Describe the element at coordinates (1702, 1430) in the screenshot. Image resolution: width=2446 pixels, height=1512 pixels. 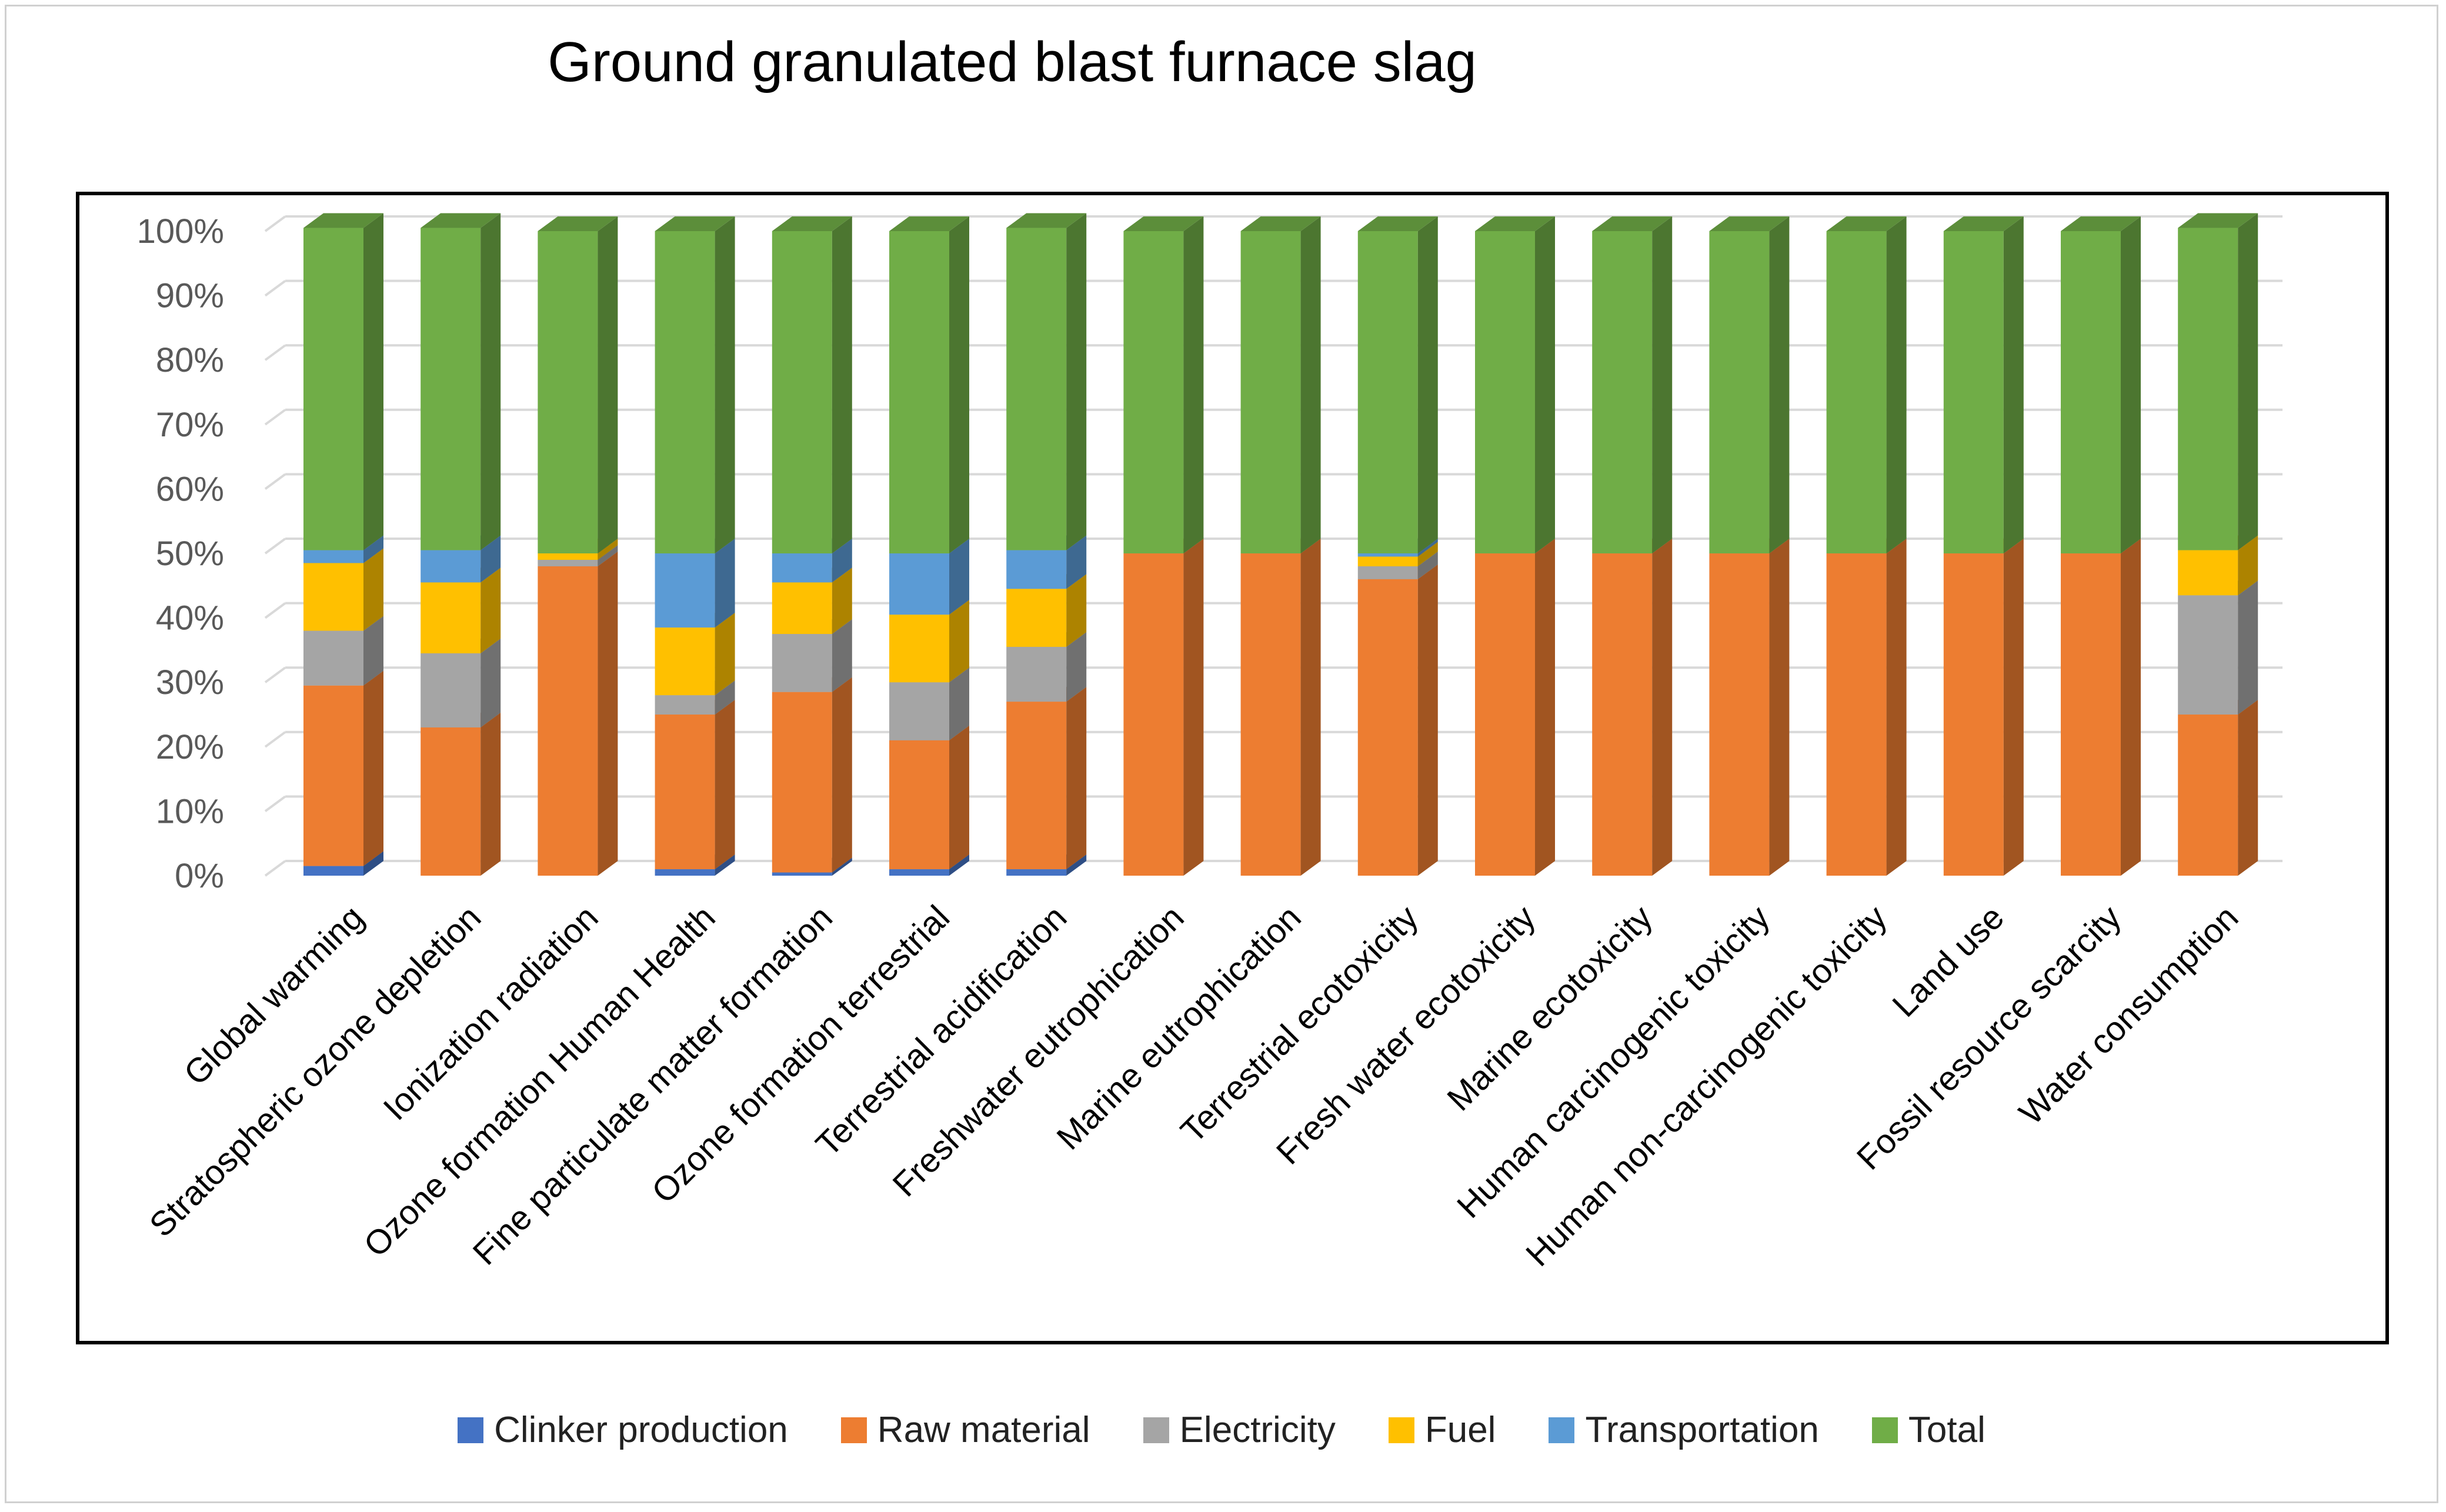
I see `legend-label: Transportation` at that location.